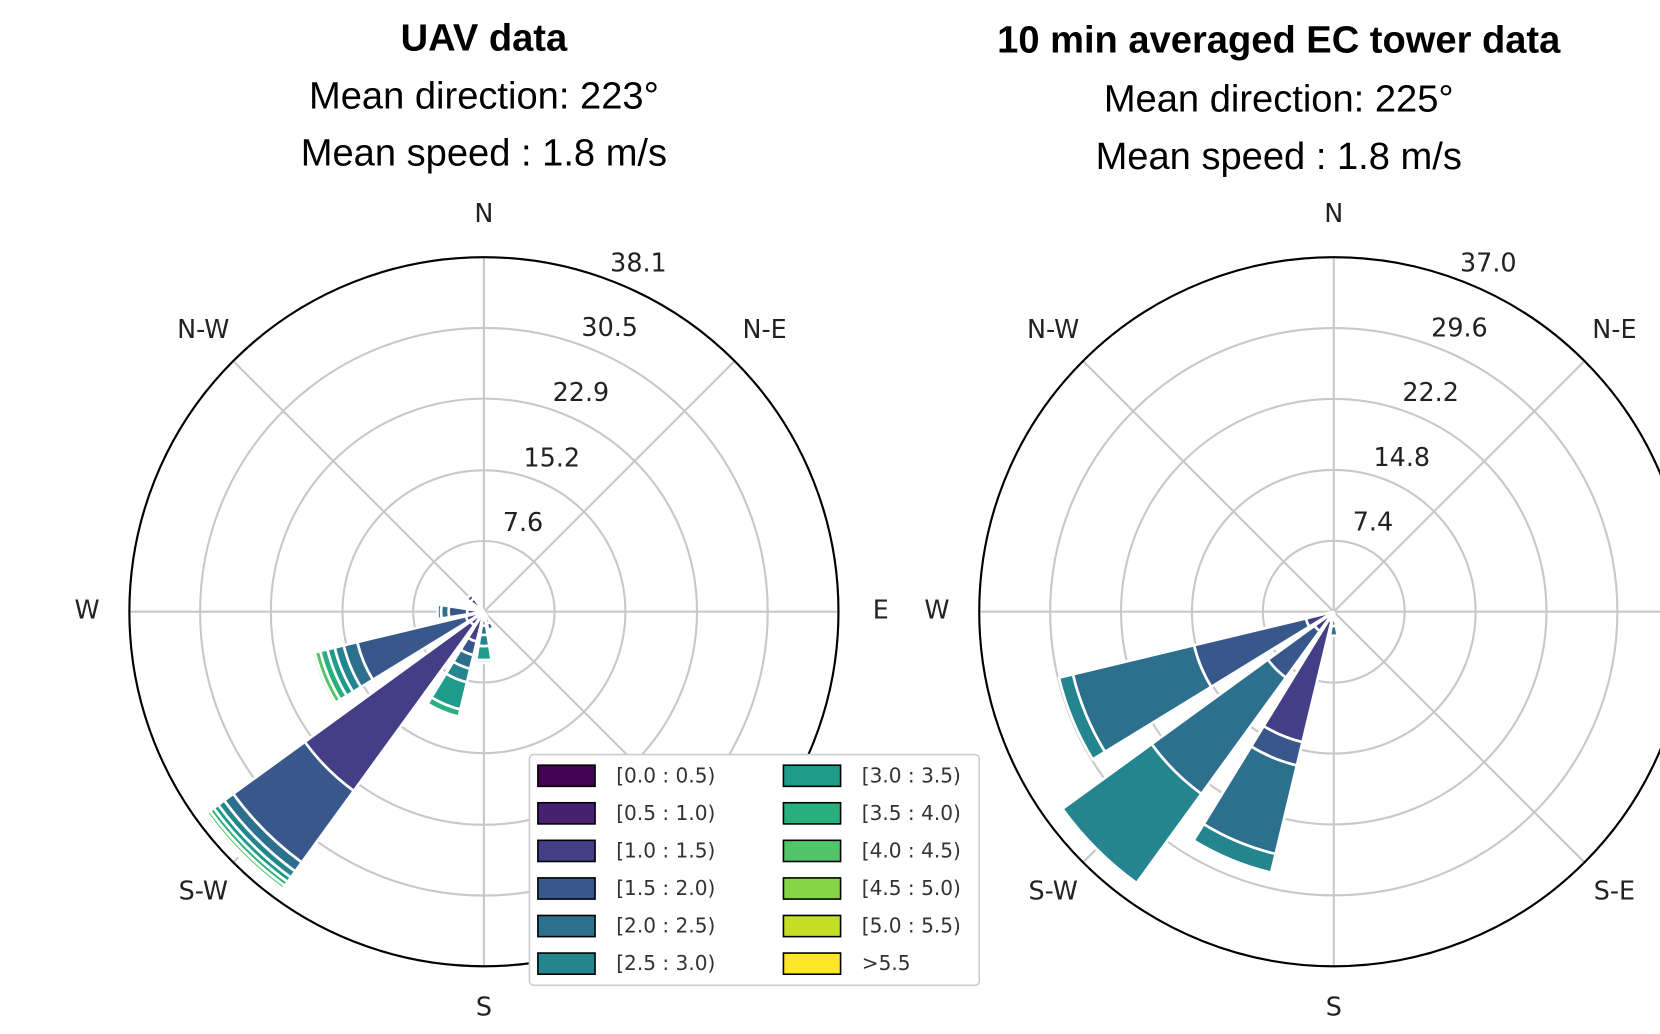 This screenshot has width=1660, height=1034. What do you see at coordinates (484, 38) in the screenshot?
I see `chart-title: UAV data` at bounding box center [484, 38].